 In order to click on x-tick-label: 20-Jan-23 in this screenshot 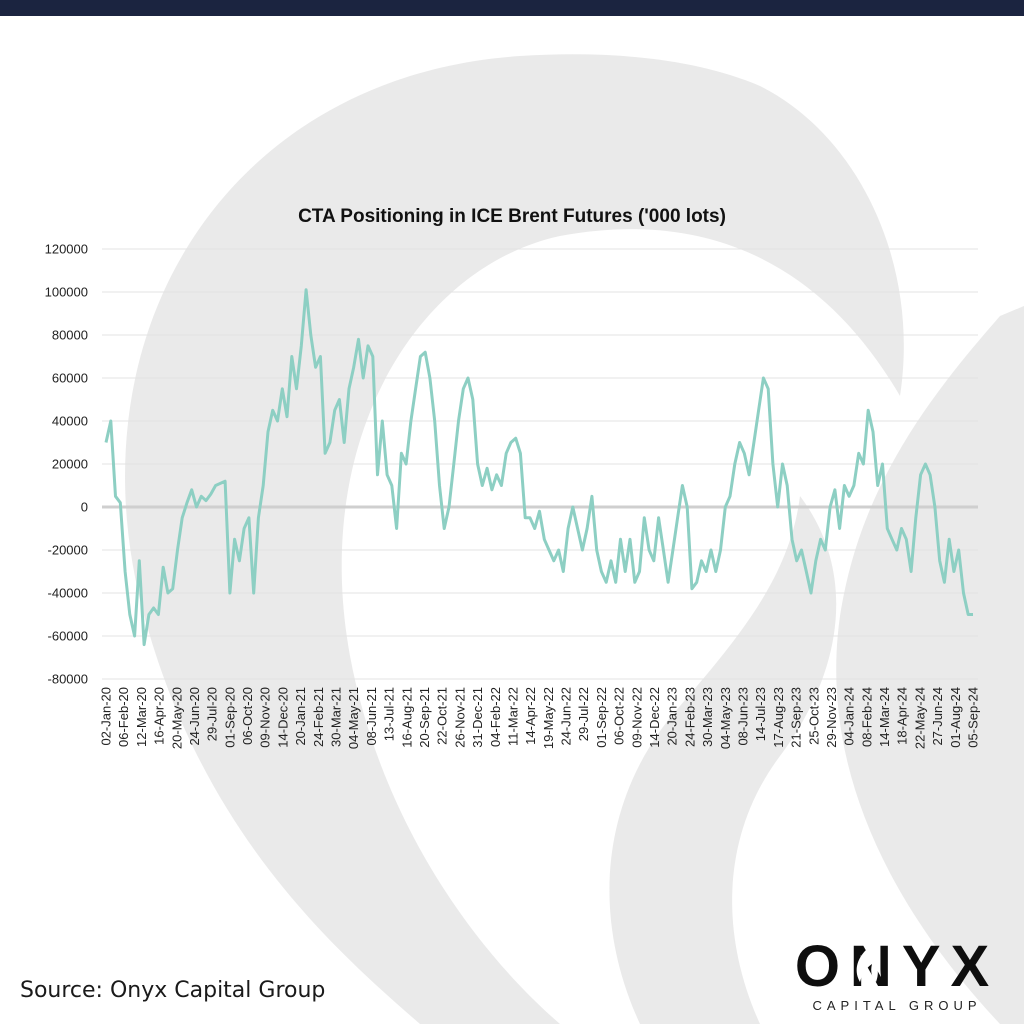, I will do `click(672, 716)`.